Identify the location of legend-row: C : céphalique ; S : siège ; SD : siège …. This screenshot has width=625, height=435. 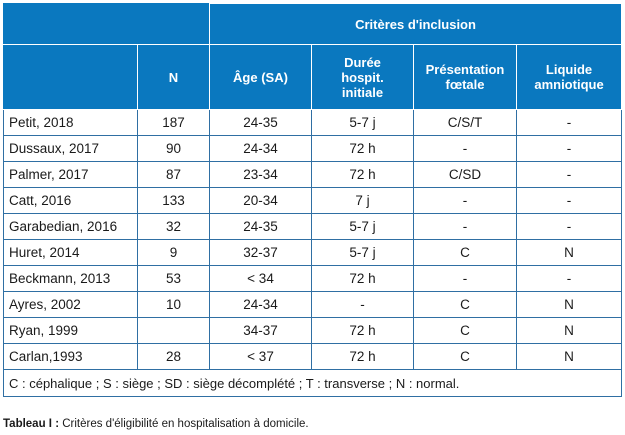
(312, 383).